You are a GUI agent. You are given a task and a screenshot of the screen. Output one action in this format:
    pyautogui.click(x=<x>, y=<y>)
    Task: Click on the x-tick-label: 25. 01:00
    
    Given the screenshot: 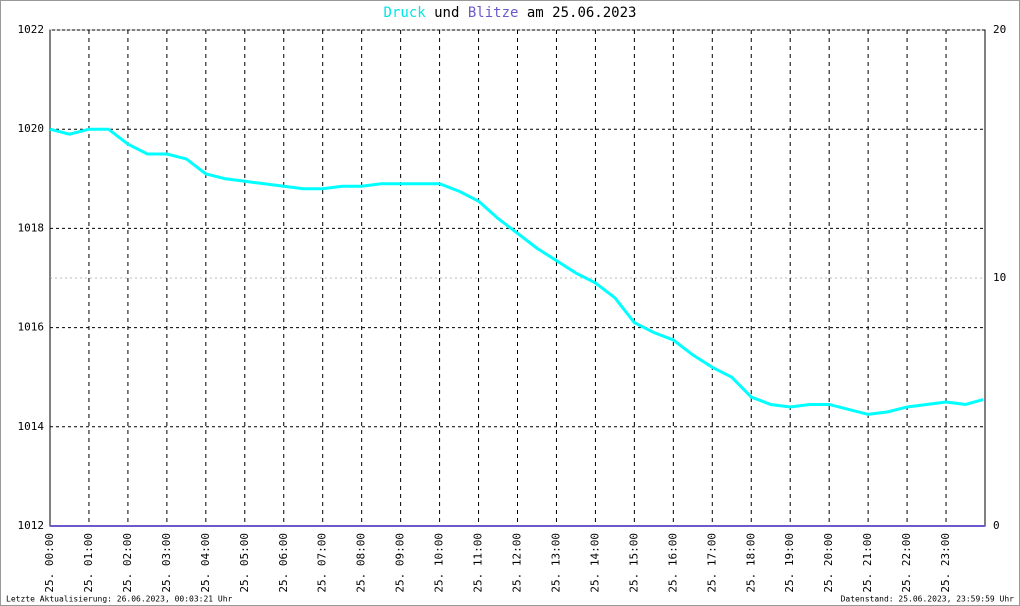 What is the action you would take?
    pyautogui.click(x=88, y=563)
    